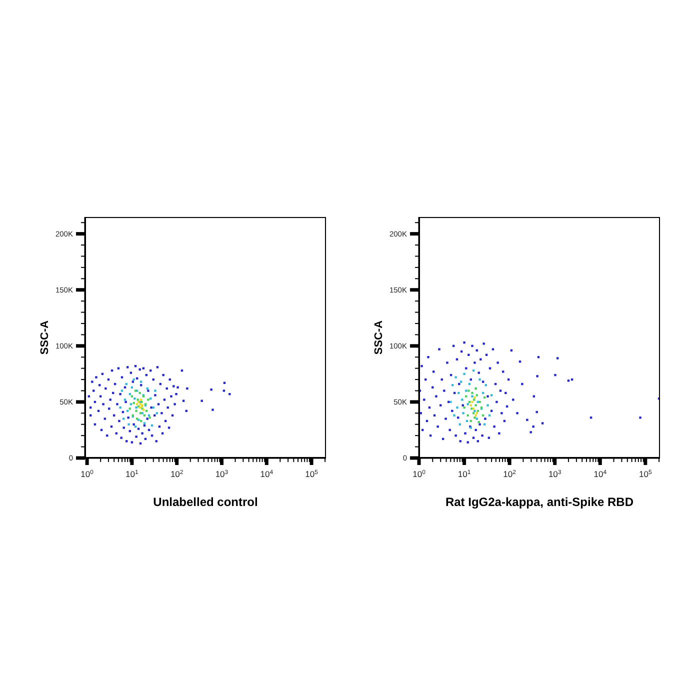 This screenshot has width=700, height=700. Describe the element at coordinates (205, 502) in the screenshot. I see `x-axis-title: Unlabelled control` at that location.